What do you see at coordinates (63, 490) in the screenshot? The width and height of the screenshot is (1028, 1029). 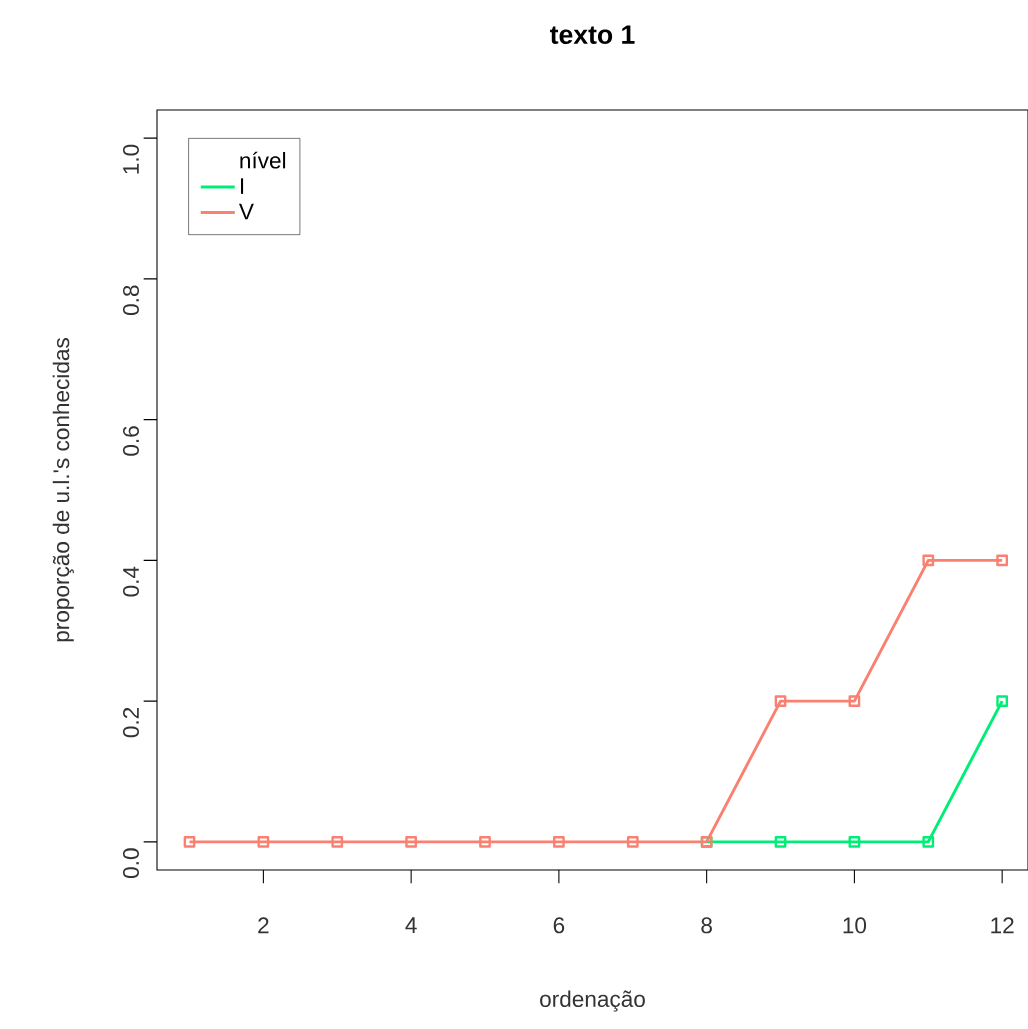 I see `y-axis-title: proporção de u.l.'s conhecidas` at bounding box center [63, 490].